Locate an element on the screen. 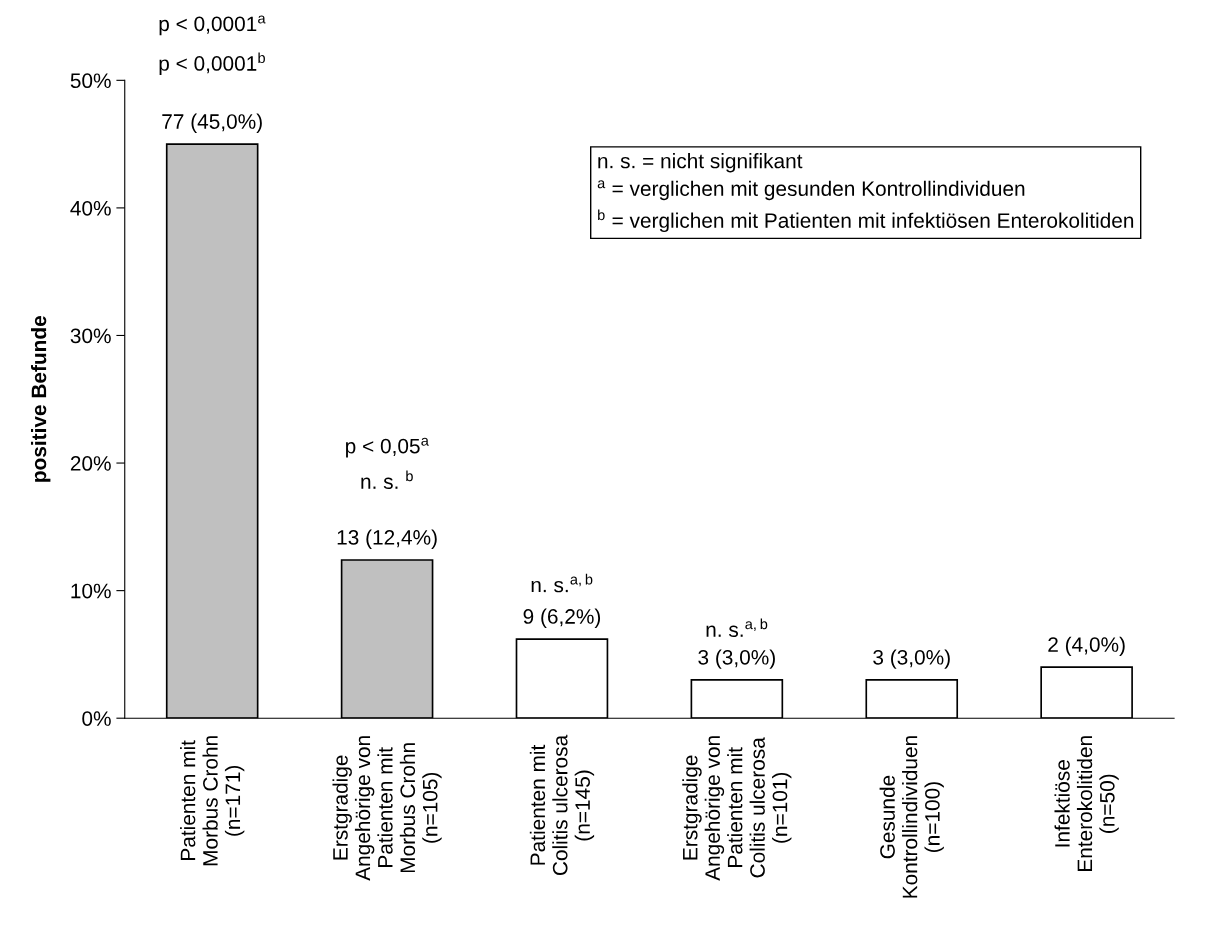 The image size is (1223, 945). data-label: 13 (12,4%) is located at coordinates (387, 539).